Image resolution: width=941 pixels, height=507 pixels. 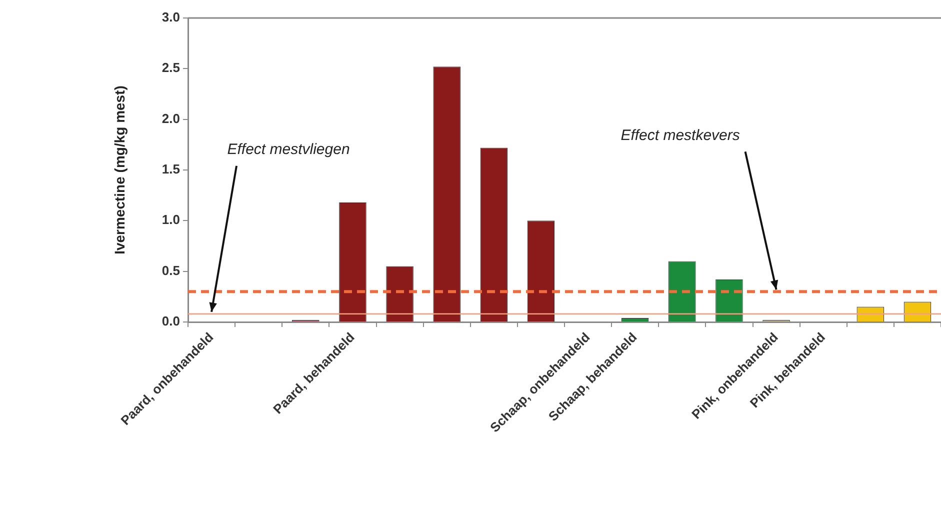 What do you see at coordinates (171, 169) in the screenshot?
I see `y-tick-label: 1.5` at bounding box center [171, 169].